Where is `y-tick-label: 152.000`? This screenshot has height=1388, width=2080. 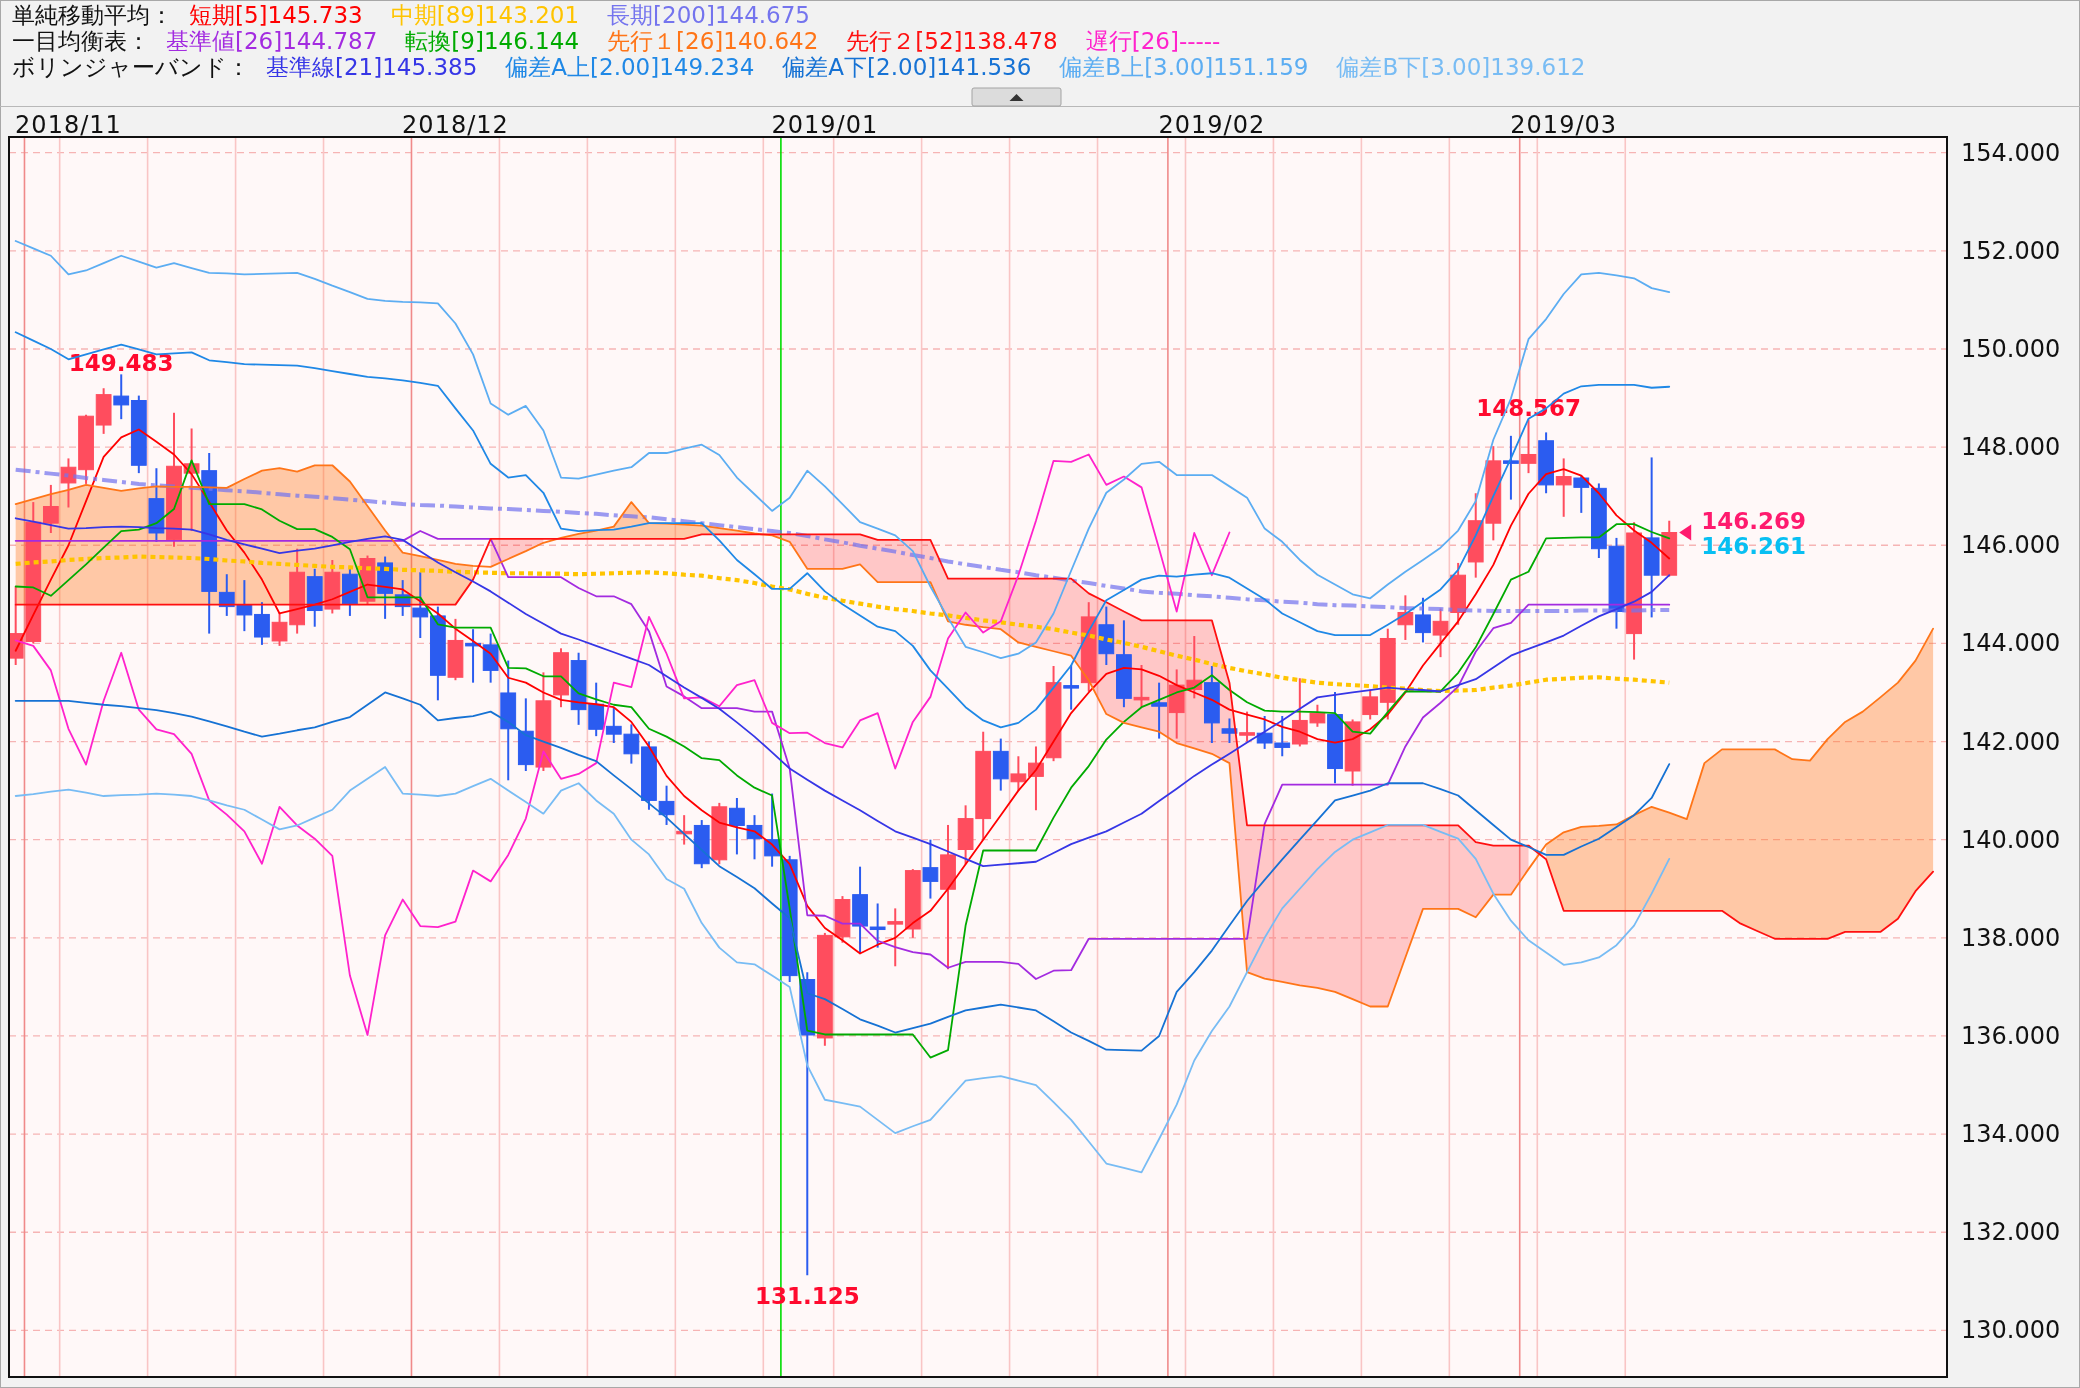
y-tick-label: 152.000 is located at coordinates (2011, 250).